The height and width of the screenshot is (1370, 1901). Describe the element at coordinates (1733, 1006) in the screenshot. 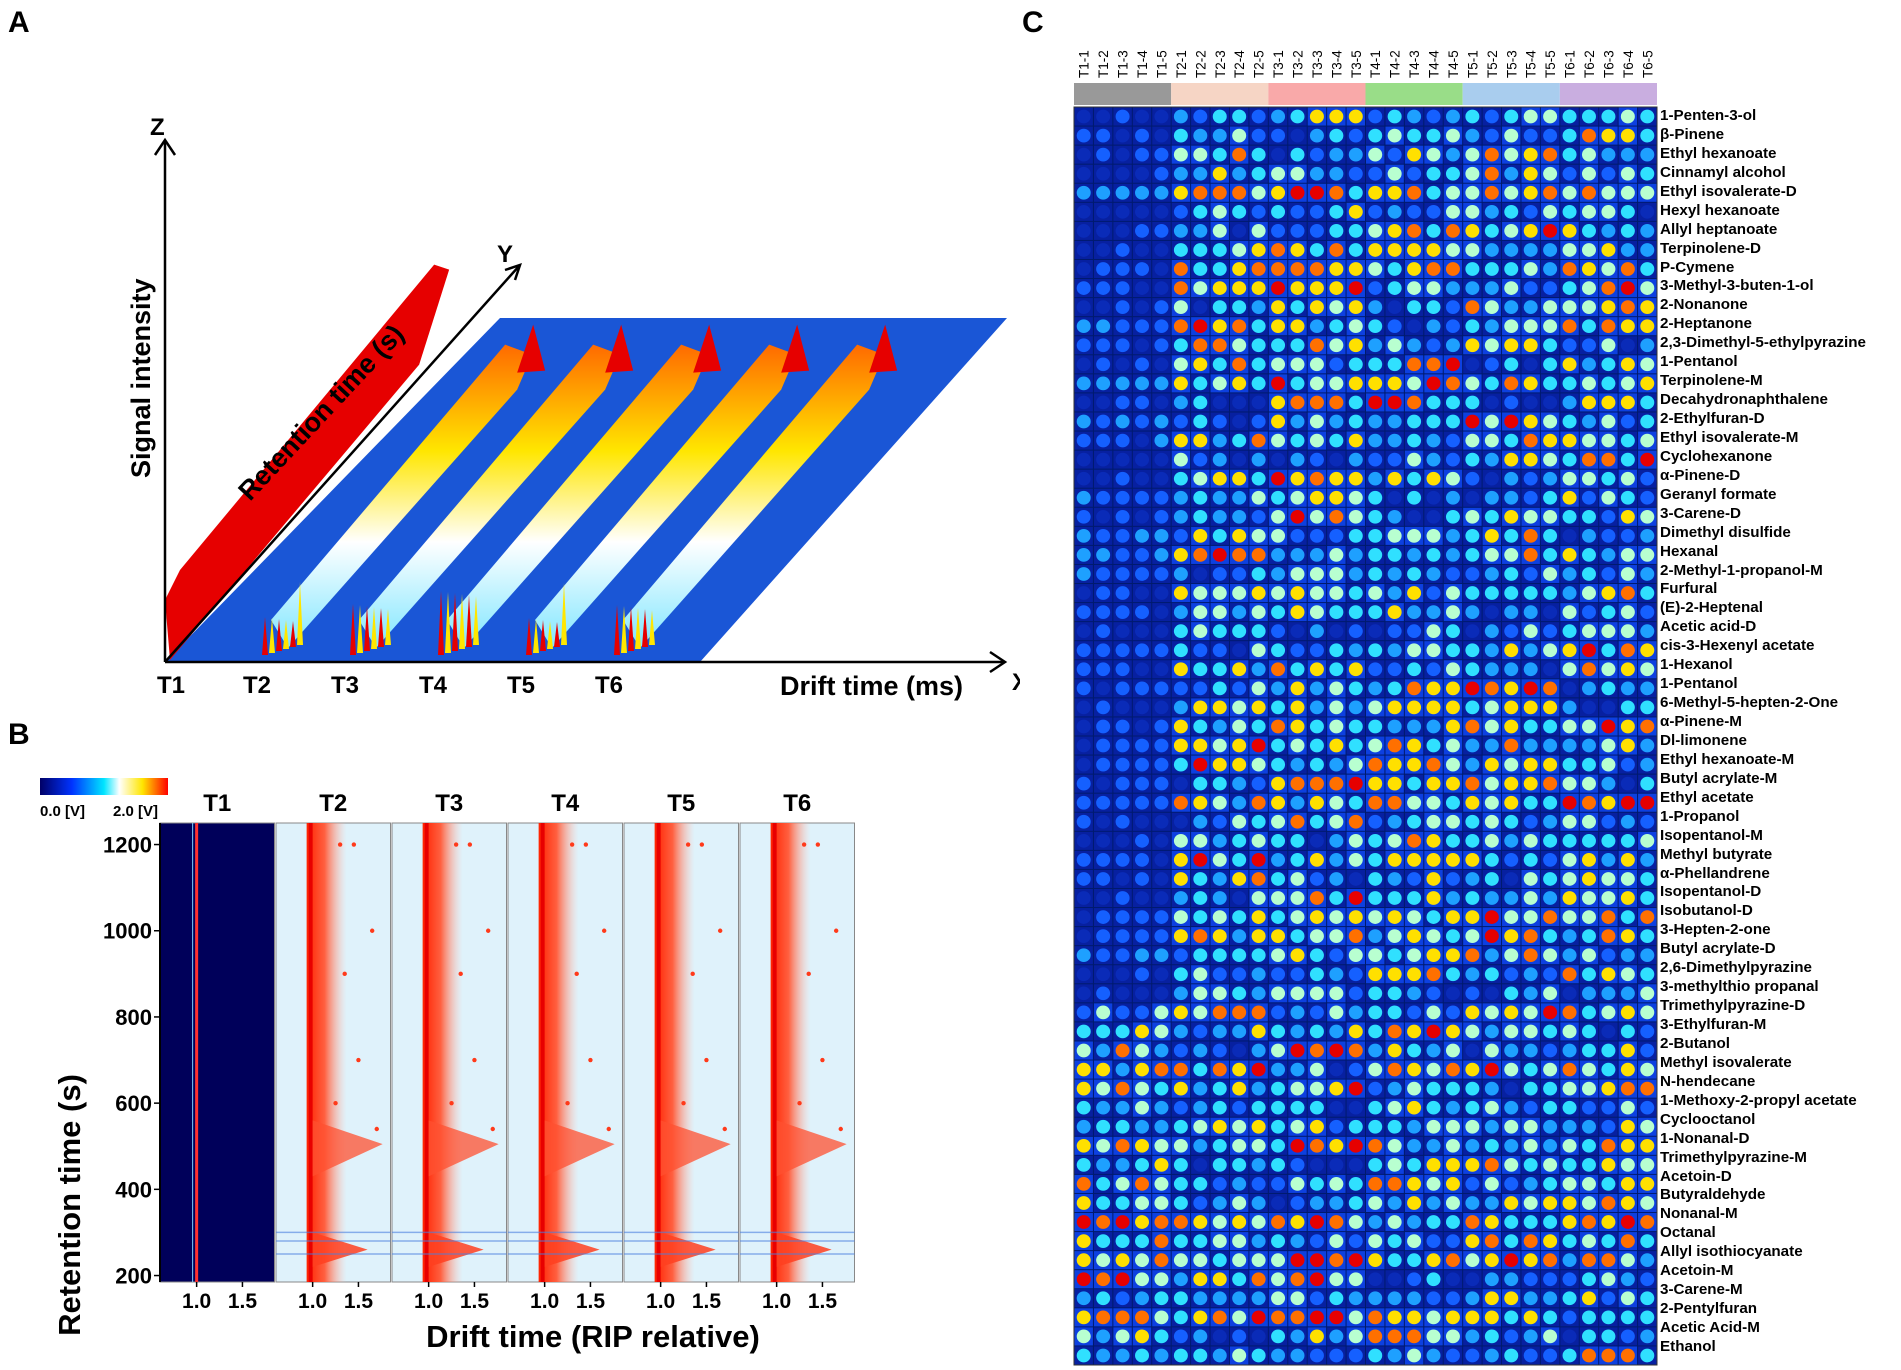

I see `compound-label: Trimethylpyrazine-D` at that location.